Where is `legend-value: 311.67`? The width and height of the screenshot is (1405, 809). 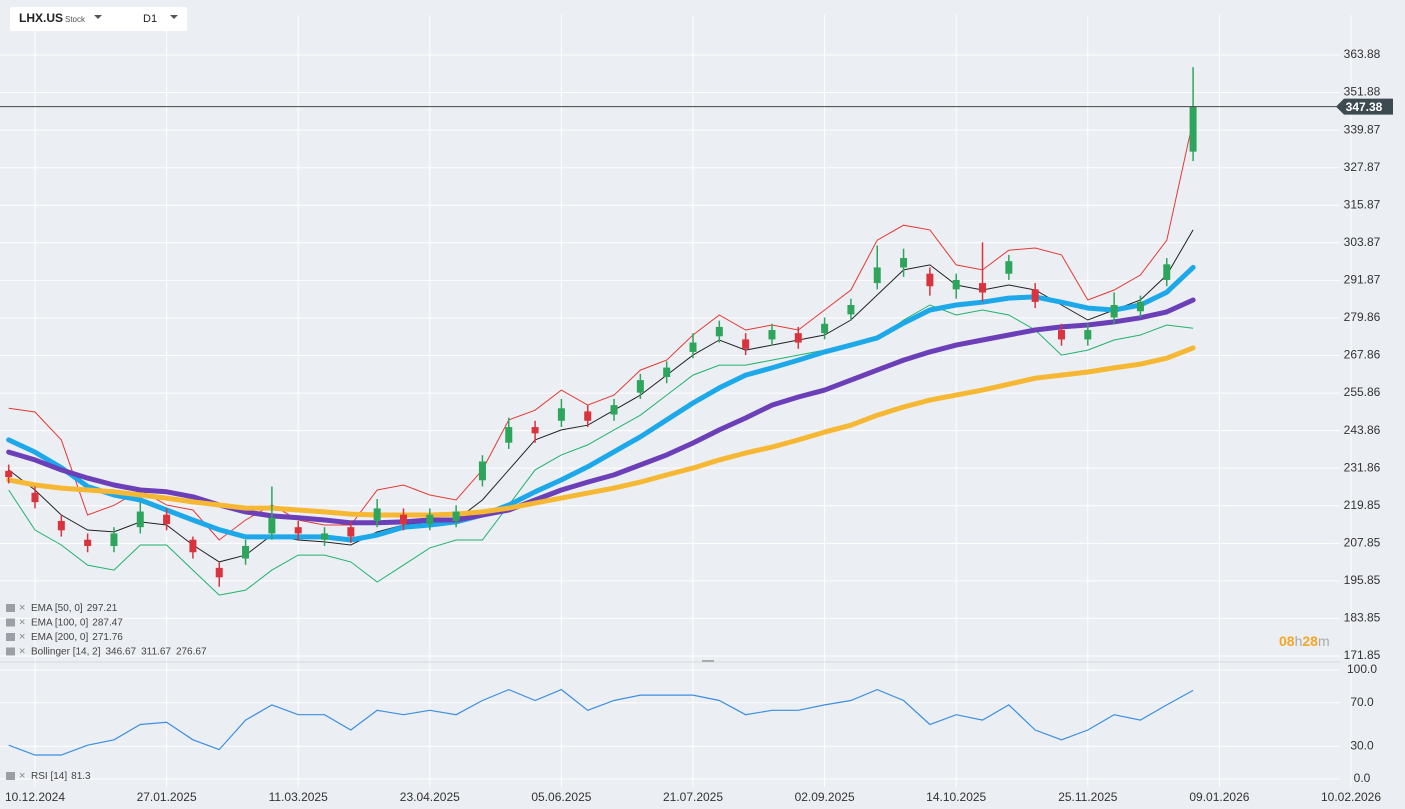 legend-value: 311.67 is located at coordinates (156, 651).